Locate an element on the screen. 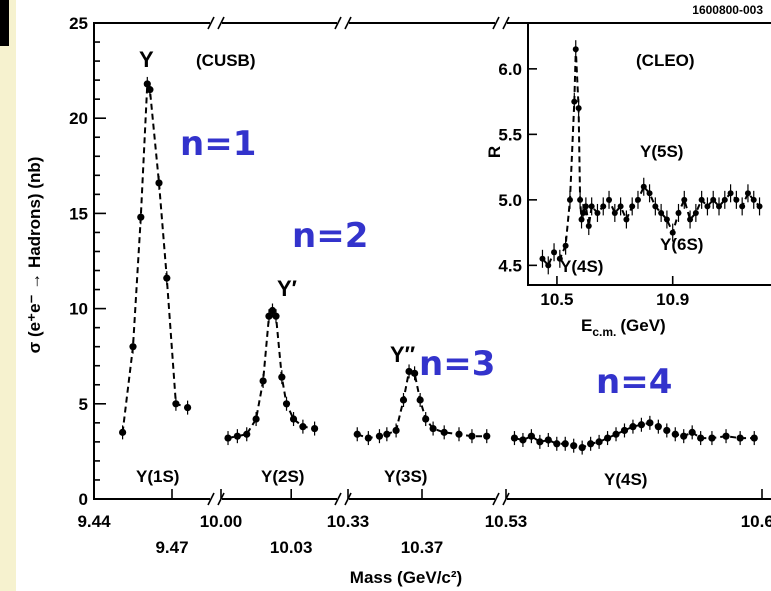 This screenshot has height=591, width=771. inset-ticks: 4.5 5.0 5.5 6.0 10.5 10.9 is located at coordinates (593, 184).